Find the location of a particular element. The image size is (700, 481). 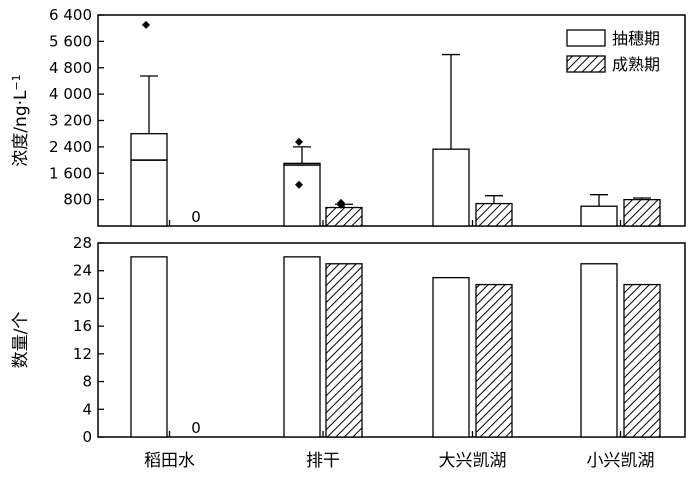

y-tick-label: 2 400 is located at coordinates (70, 147).